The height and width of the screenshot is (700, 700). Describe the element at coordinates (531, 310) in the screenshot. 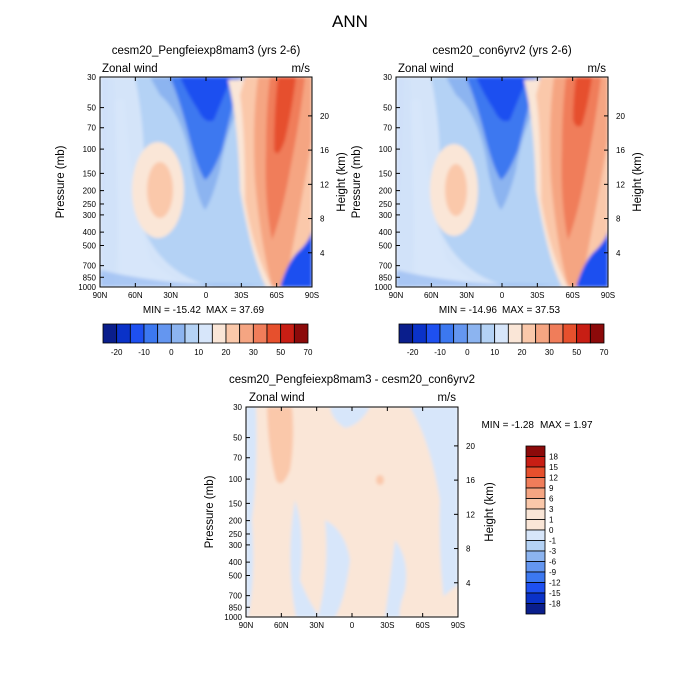

I see `max-label: MAX = 37.53` at that location.